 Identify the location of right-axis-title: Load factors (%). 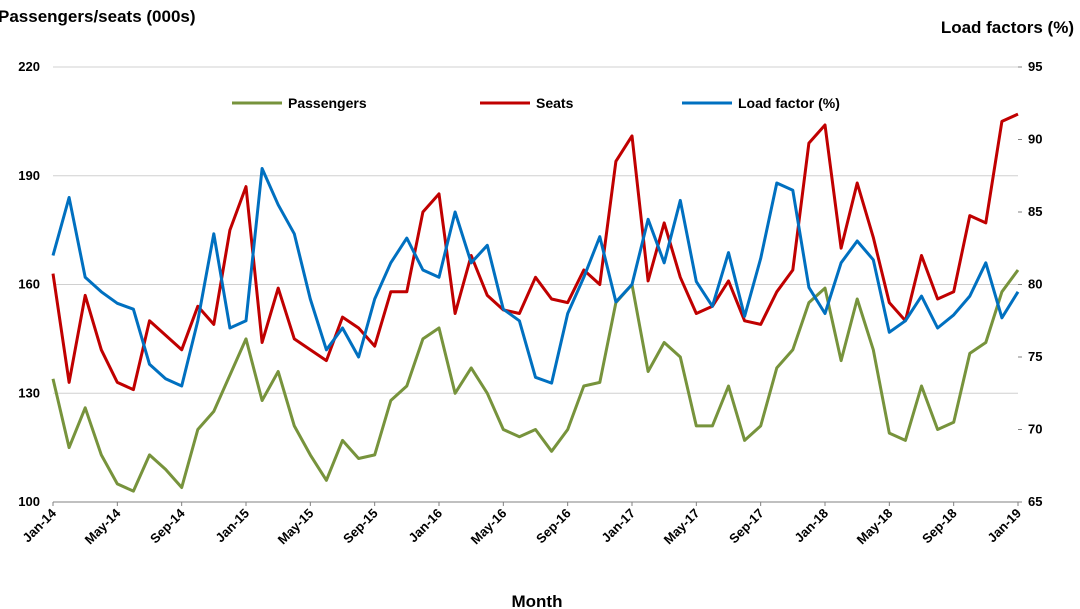
(1007, 27).